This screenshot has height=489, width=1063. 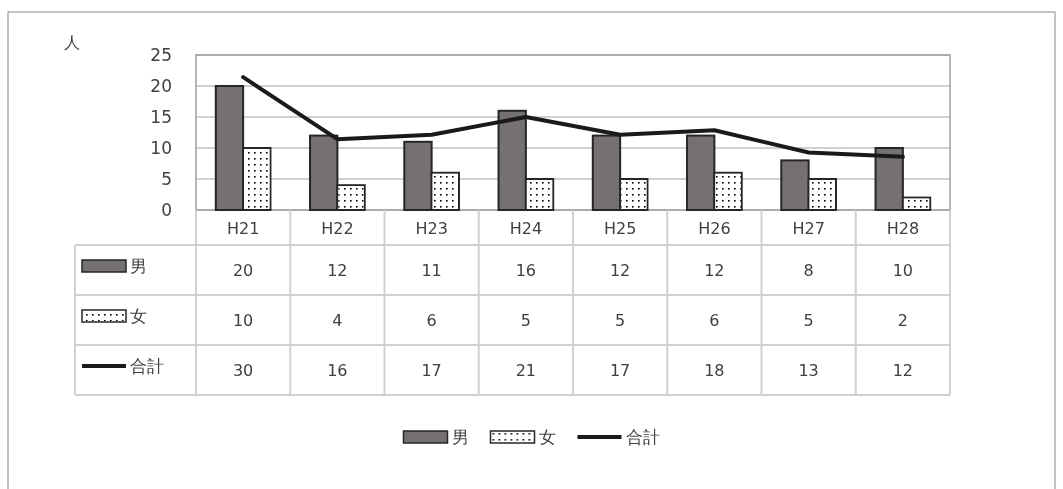 I want to click on data-label: 2, so click(x=902, y=320).